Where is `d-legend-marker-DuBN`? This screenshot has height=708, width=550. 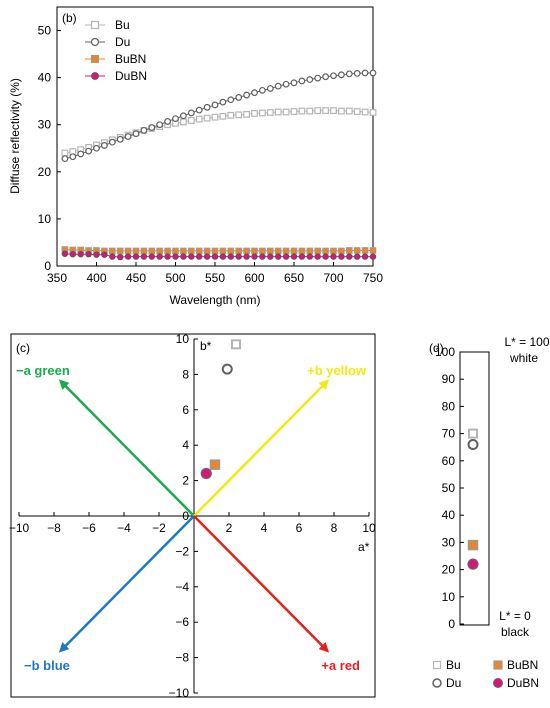
d-legend-marker-DuBN is located at coordinates (498, 683).